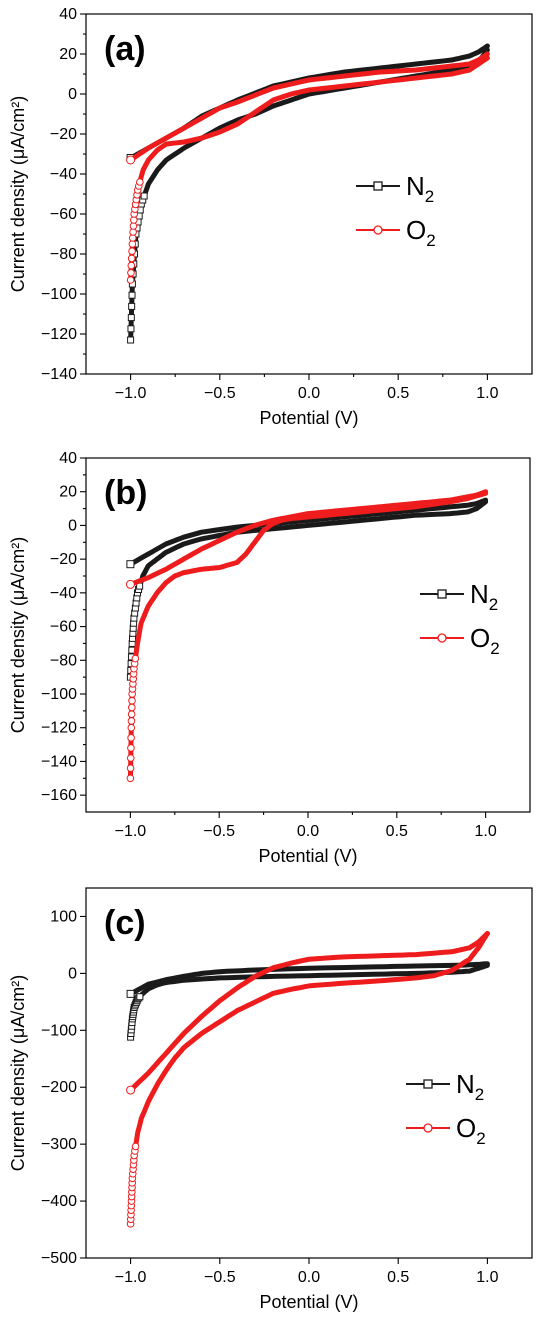 The width and height of the screenshot is (550, 1328). I want to click on panel-label: (a), so click(125, 49).